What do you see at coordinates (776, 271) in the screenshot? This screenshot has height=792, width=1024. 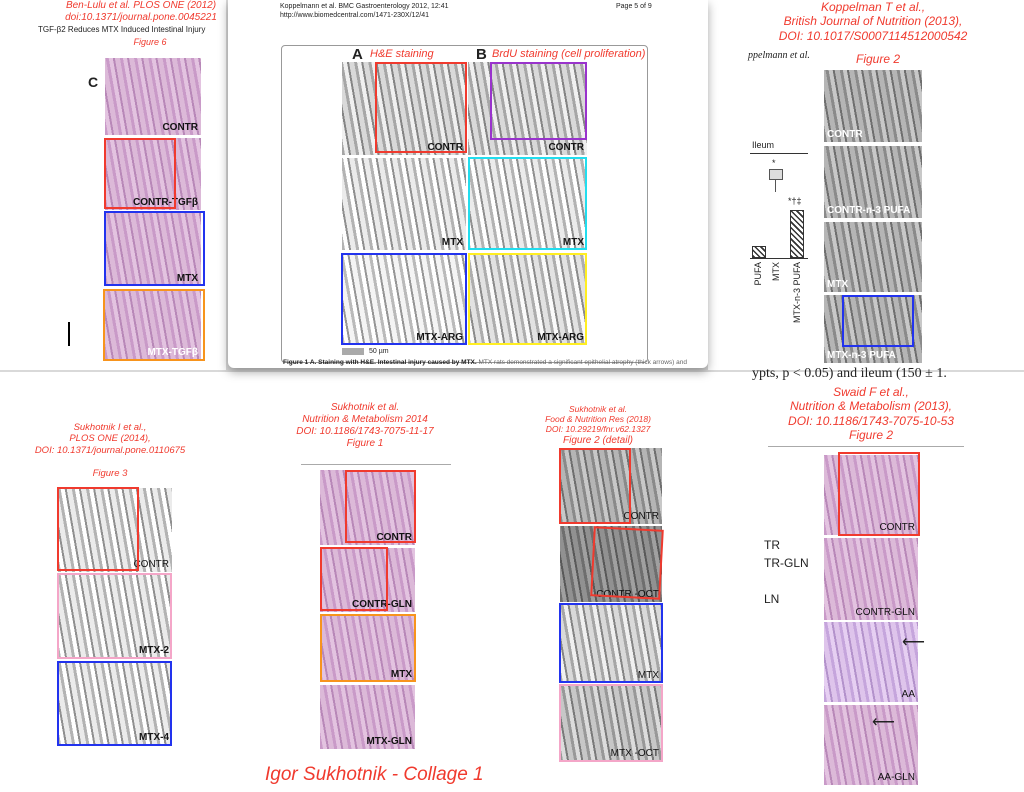 I see `x-label: MTX` at bounding box center [776, 271].